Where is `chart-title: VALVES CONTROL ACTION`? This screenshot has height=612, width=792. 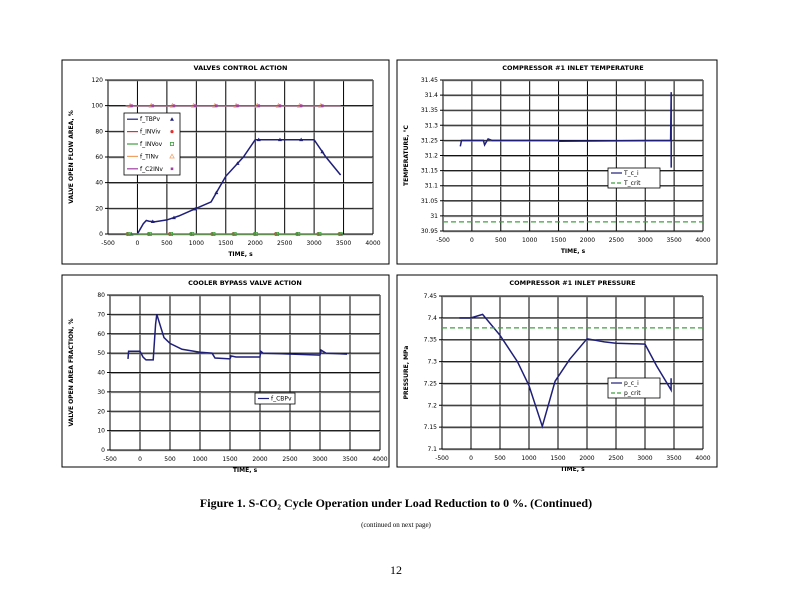 chart-title: VALVES CONTROL ACTION is located at coordinates (240, 68).